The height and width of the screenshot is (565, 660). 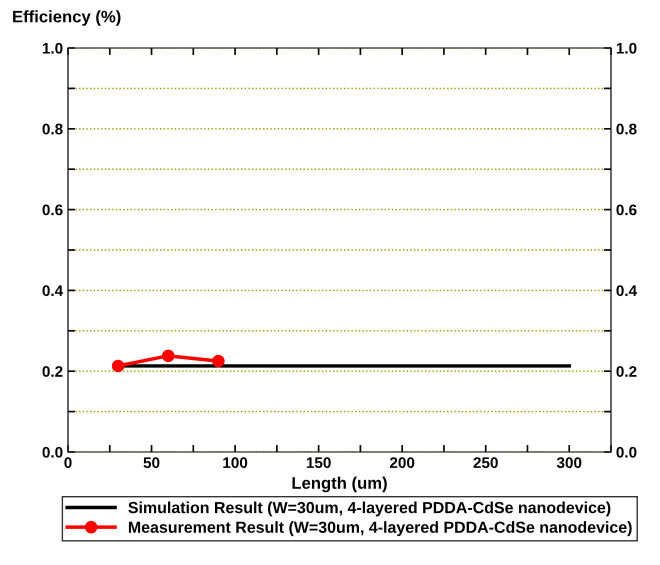 I want to click on x-tick-label: 150, so click(x=318, y=462).